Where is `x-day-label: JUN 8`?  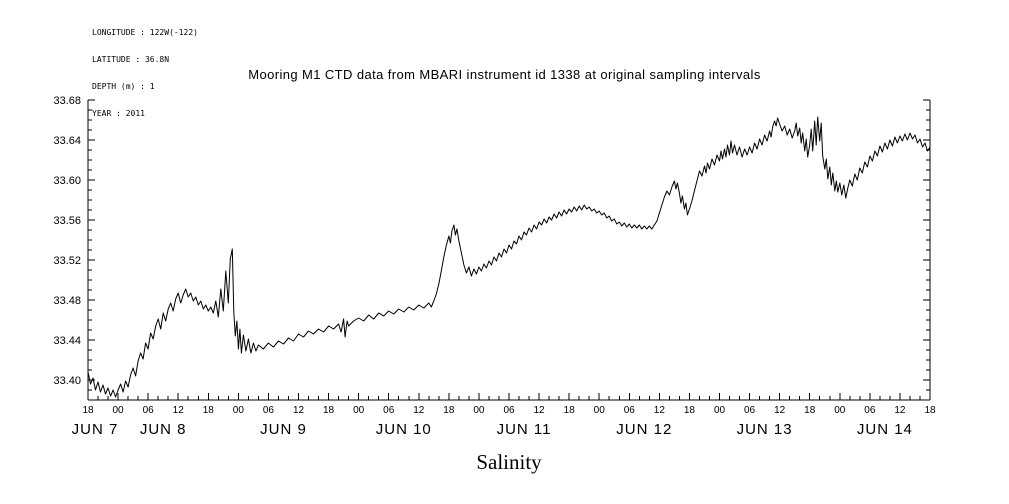
x-day-label: JUN 8 is located at coordinates (163, 429).